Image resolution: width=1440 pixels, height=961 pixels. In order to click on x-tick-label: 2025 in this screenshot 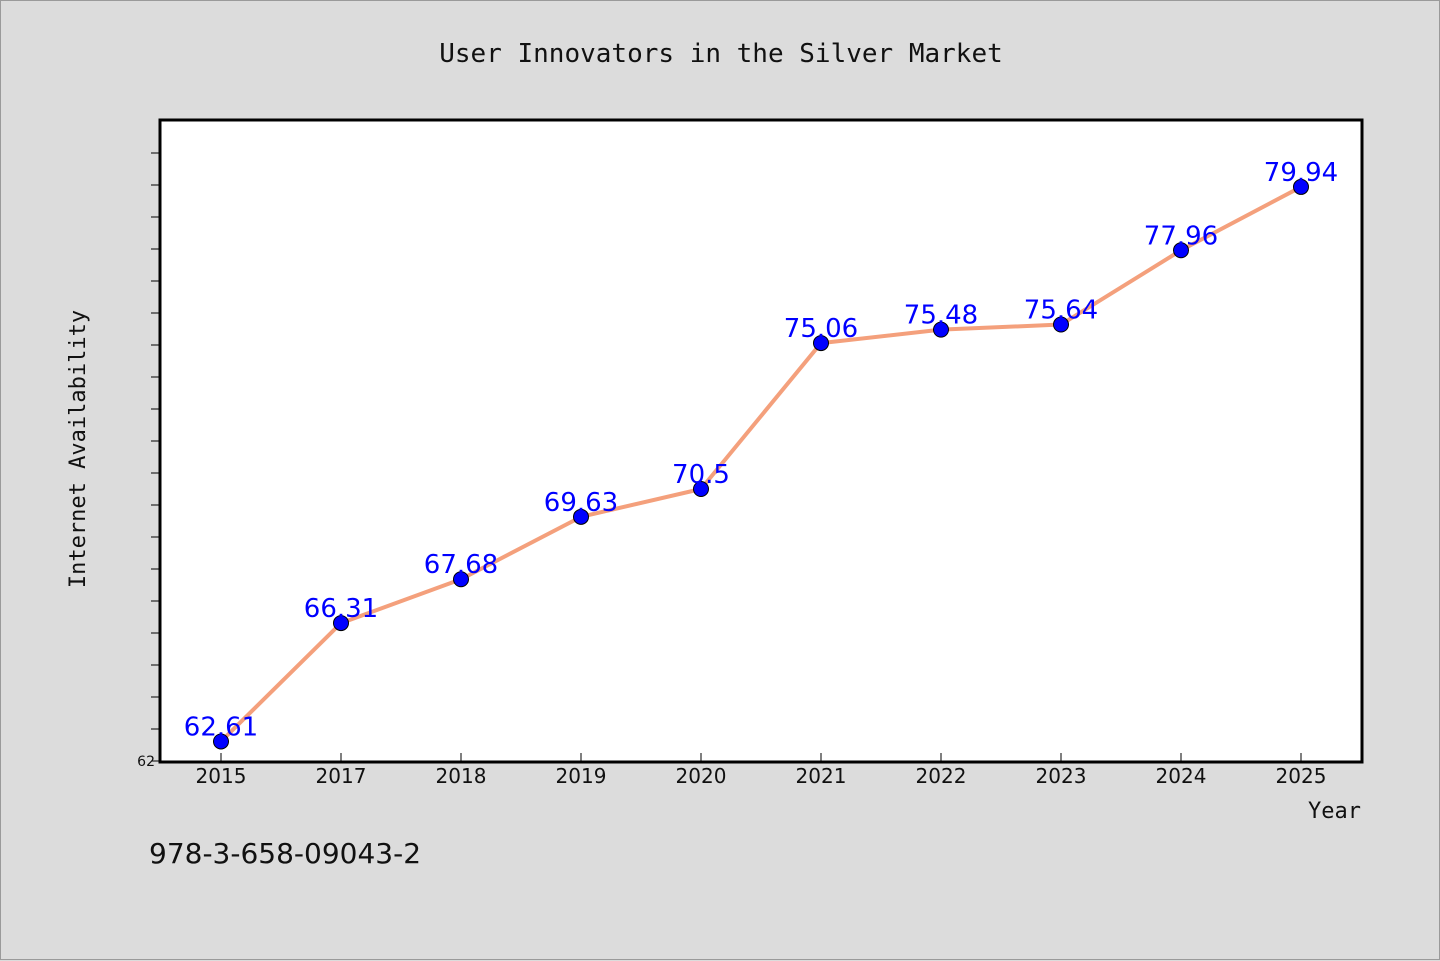, I will do `click(1301, 776)`.